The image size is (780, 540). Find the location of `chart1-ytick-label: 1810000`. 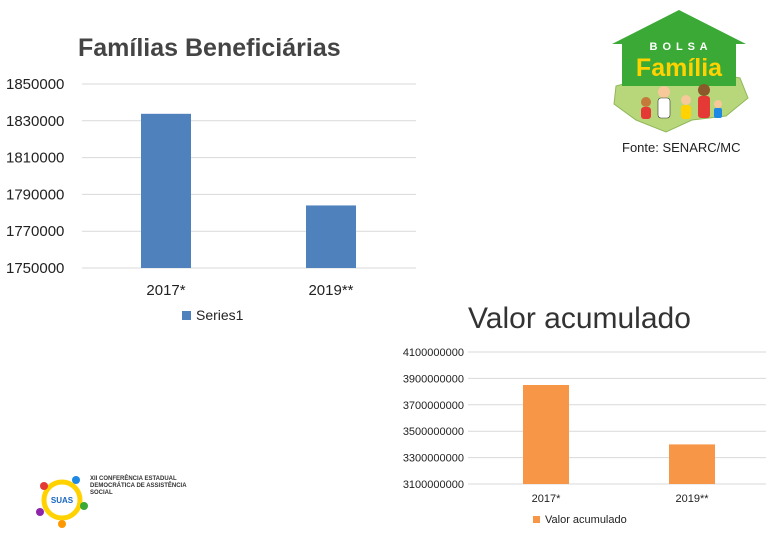

chart1-ytick-label: 1810000 is located at coordinates (35, 158).